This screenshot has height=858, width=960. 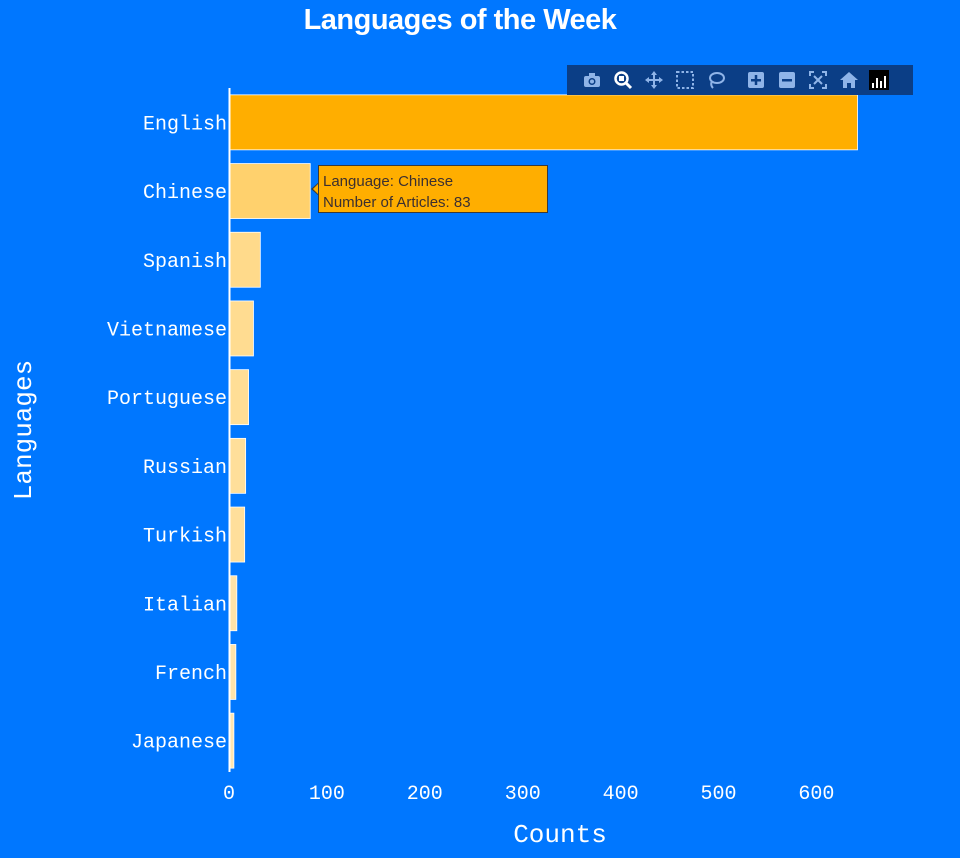 What do you see at coordinates (237, 534) in the screenshot?
I see `bar-turkish` at bounding box center [237, 534].